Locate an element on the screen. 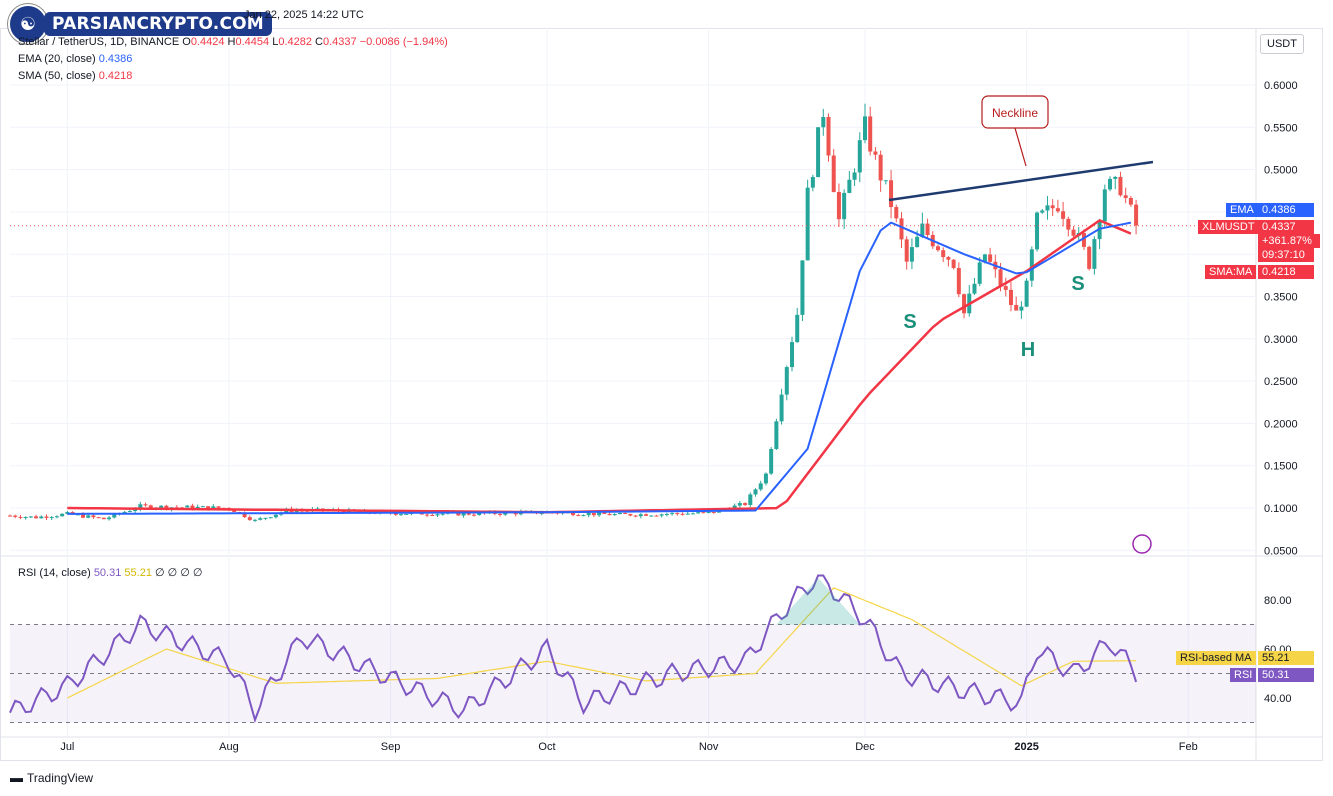 This screenshot has height=796, width=1333. sma-label: SMA (50, close) is located at coordinates (57, 76).